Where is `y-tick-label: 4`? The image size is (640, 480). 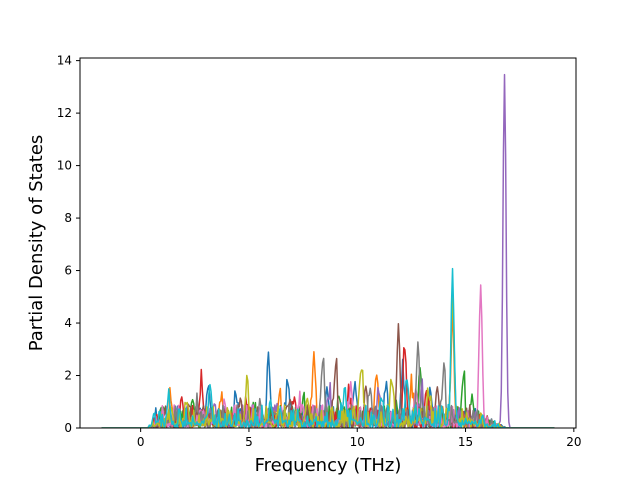 y-tick-label: 4 is located at coordinates (68, 323).